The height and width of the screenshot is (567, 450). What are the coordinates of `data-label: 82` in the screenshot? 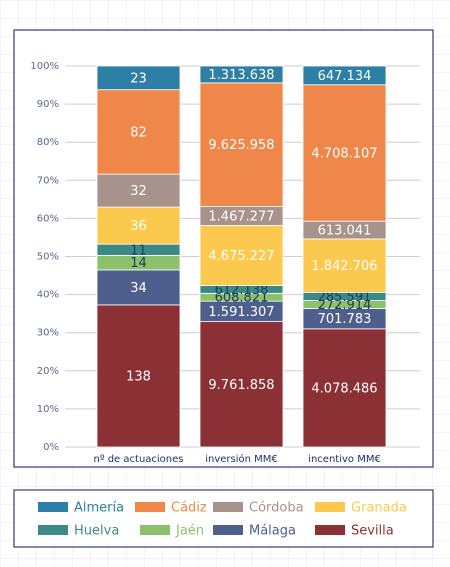 It's located at (138, 132).